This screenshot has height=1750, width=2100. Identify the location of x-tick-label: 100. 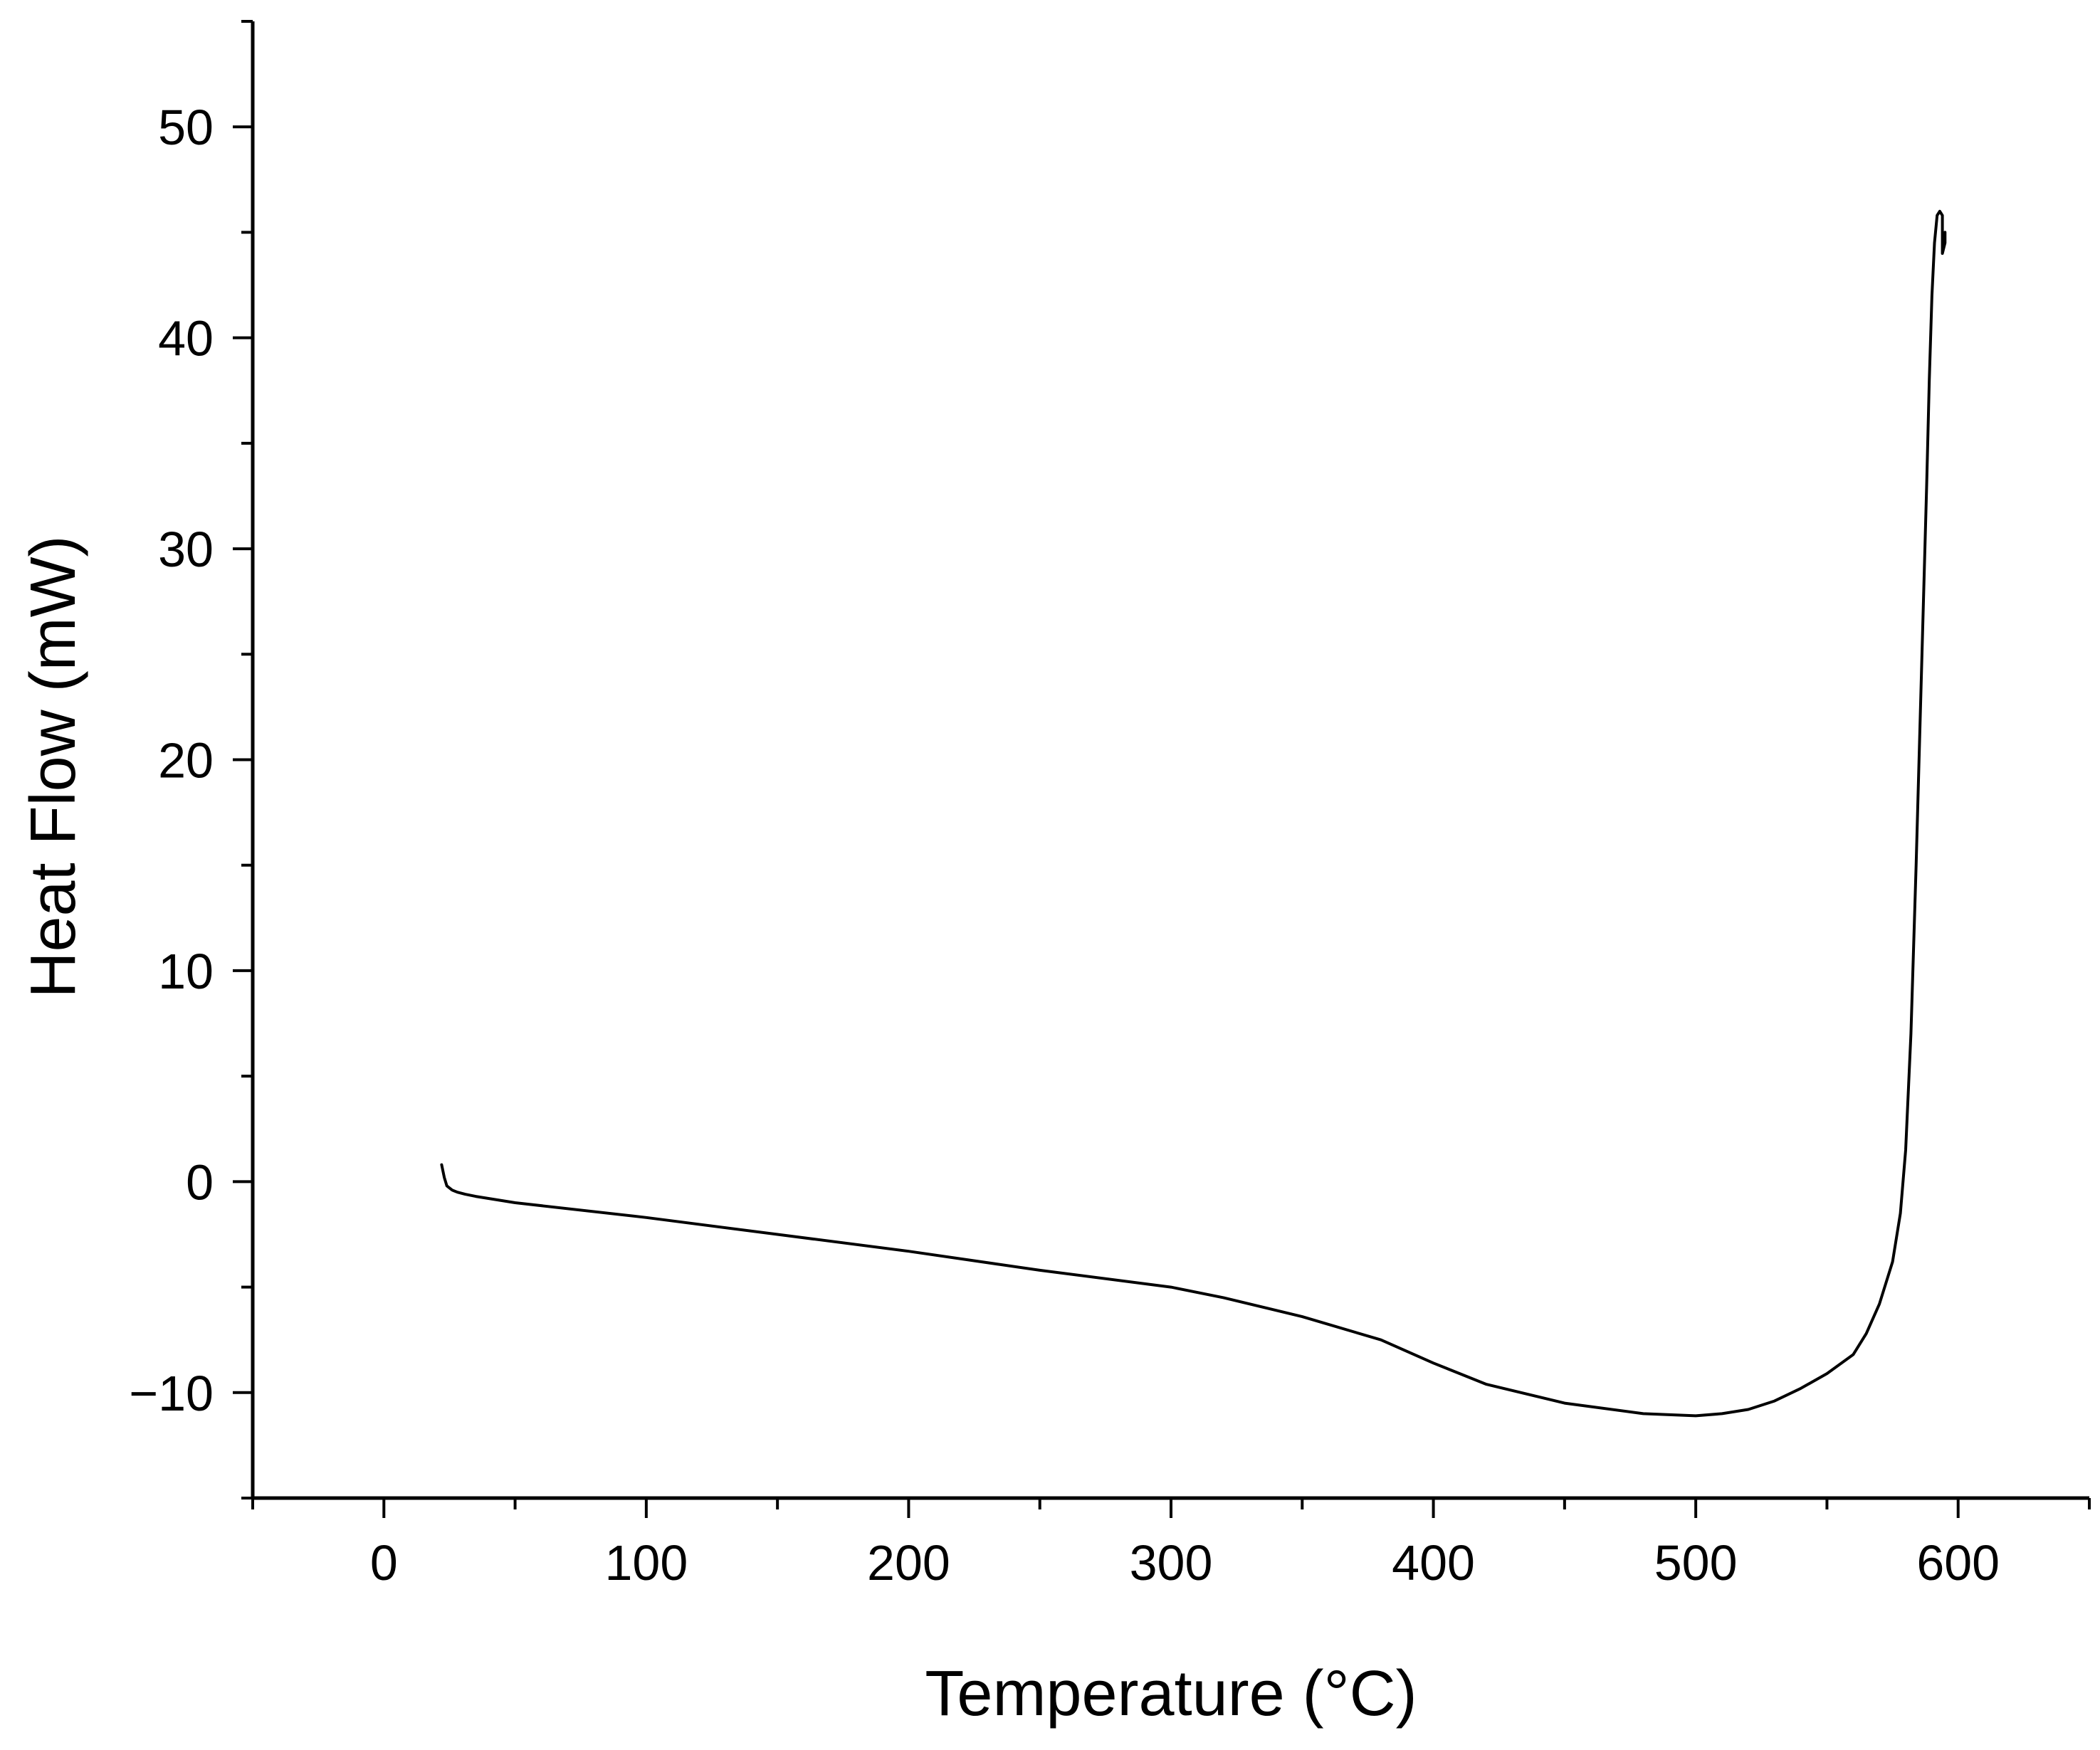
(646, 1563).